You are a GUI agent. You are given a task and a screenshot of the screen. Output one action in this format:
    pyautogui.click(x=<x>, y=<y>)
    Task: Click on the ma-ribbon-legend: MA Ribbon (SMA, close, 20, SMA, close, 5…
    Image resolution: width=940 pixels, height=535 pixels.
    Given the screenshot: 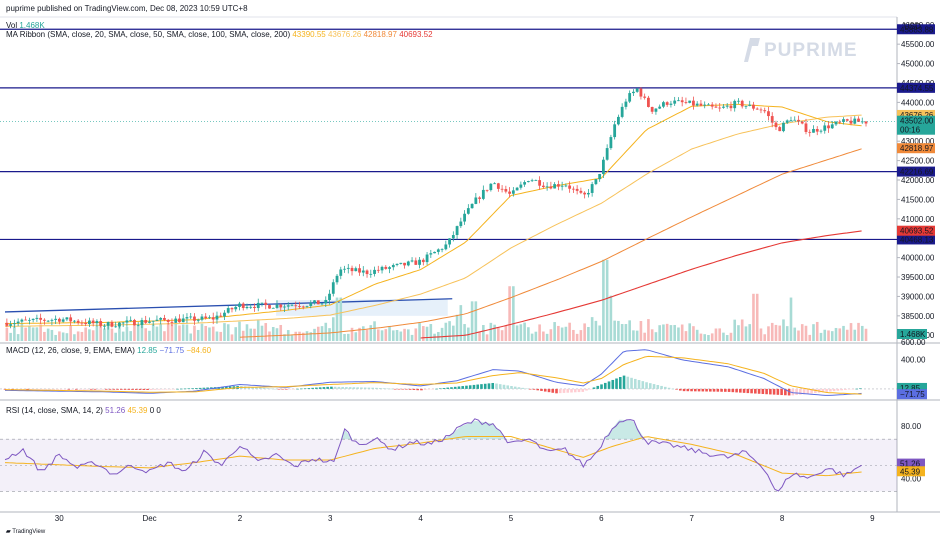 What is the action you would take?
    pyautogui.click(x=219, y=34)
    